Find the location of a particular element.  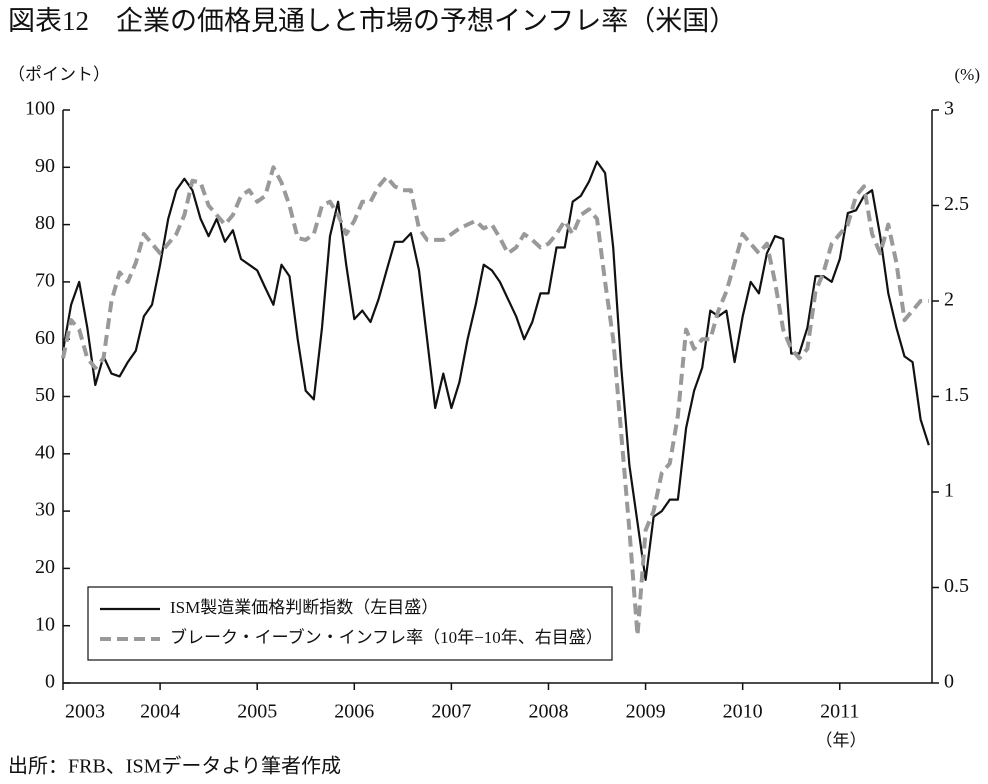

y-tick-label: 40 is located at coordinates (45, 452).